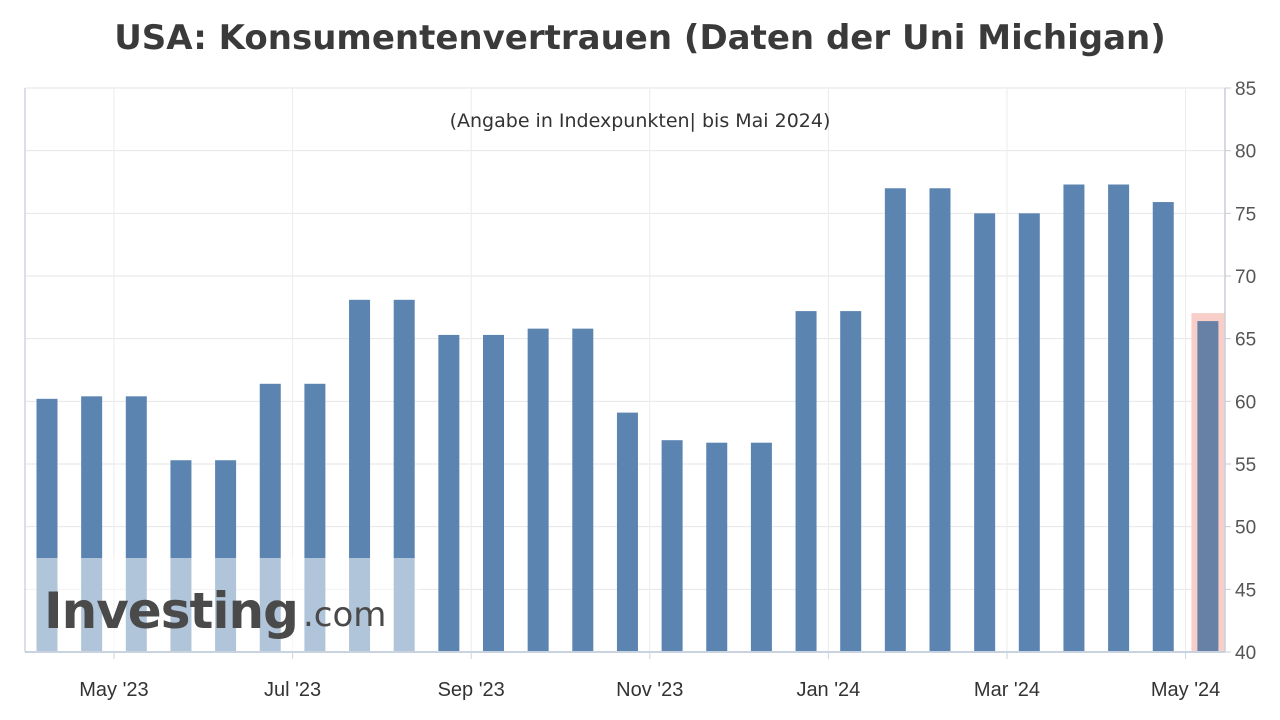 The image size is (1280, 720). Describe the element at coordinates (1245, 152) in the screenshot. I see `y-tick-label-8: 80` at that location.